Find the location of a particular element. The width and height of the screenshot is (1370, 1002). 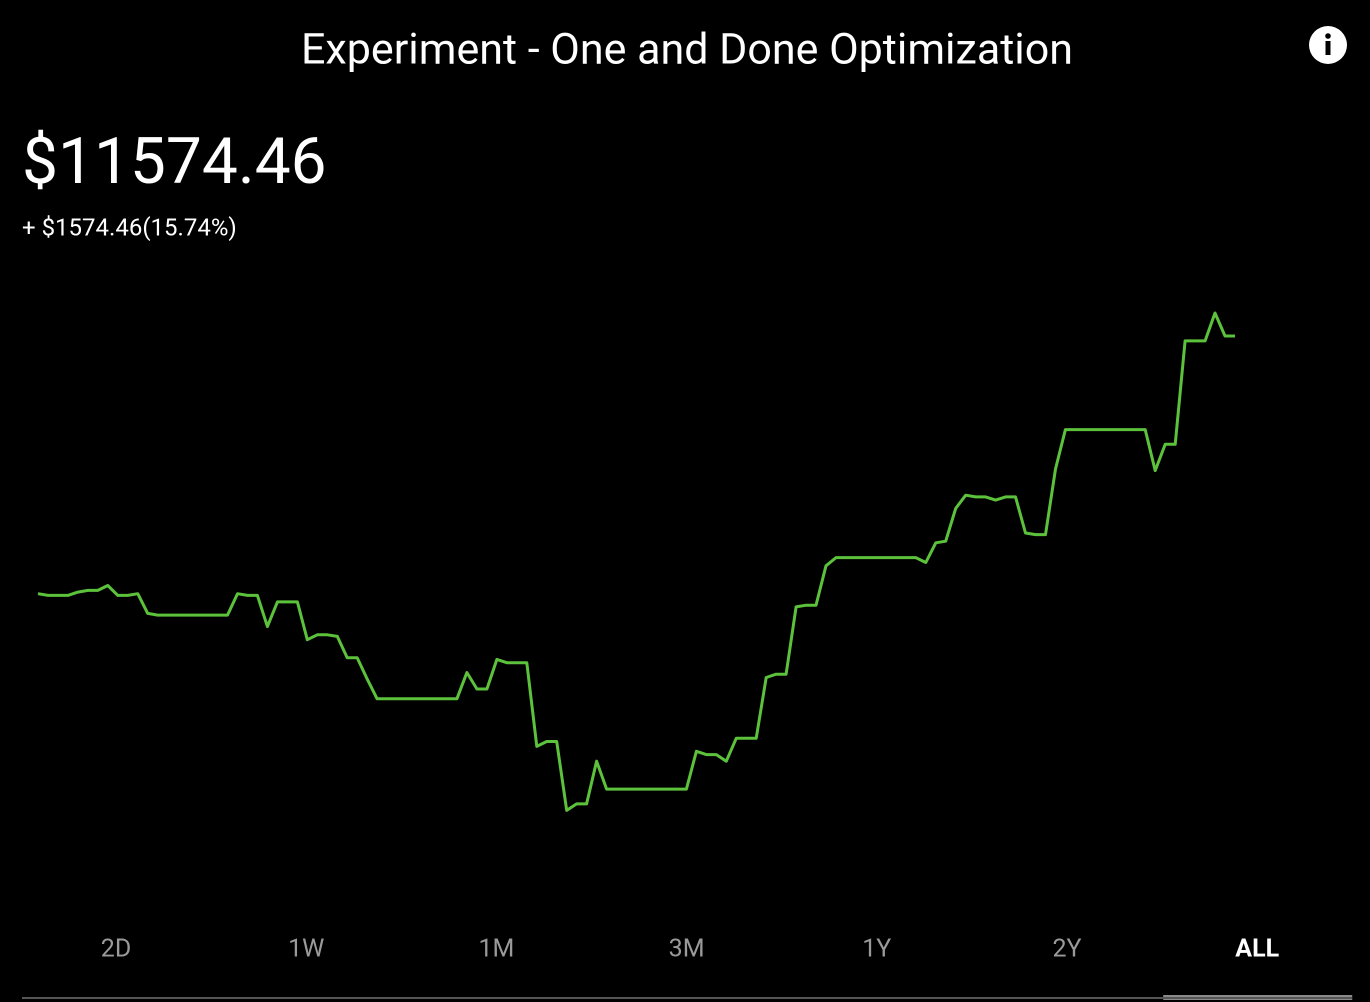

change: + $1574.46(15.74%) is located at coordinates (129, 227).